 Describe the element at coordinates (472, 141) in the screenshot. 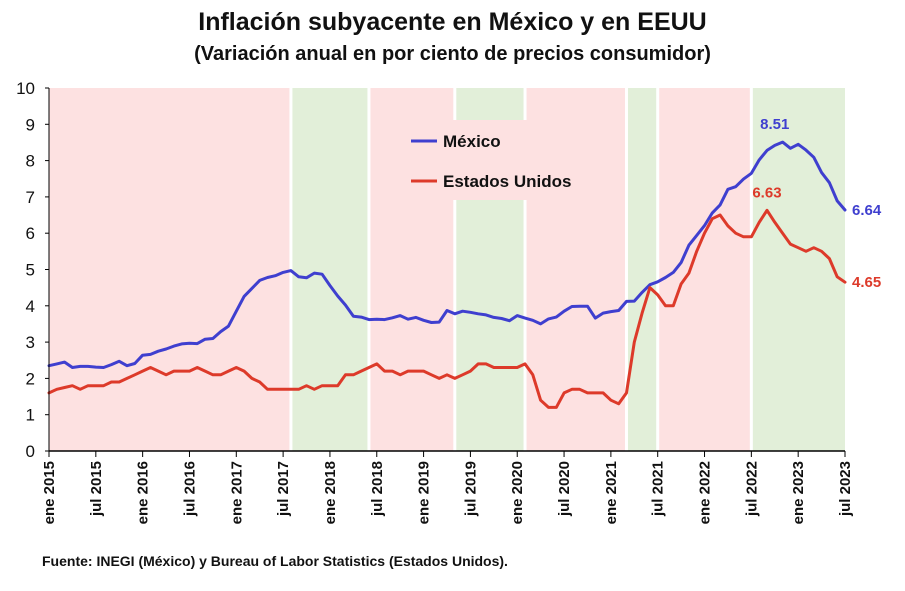

I see `legend-label: México` at that location.